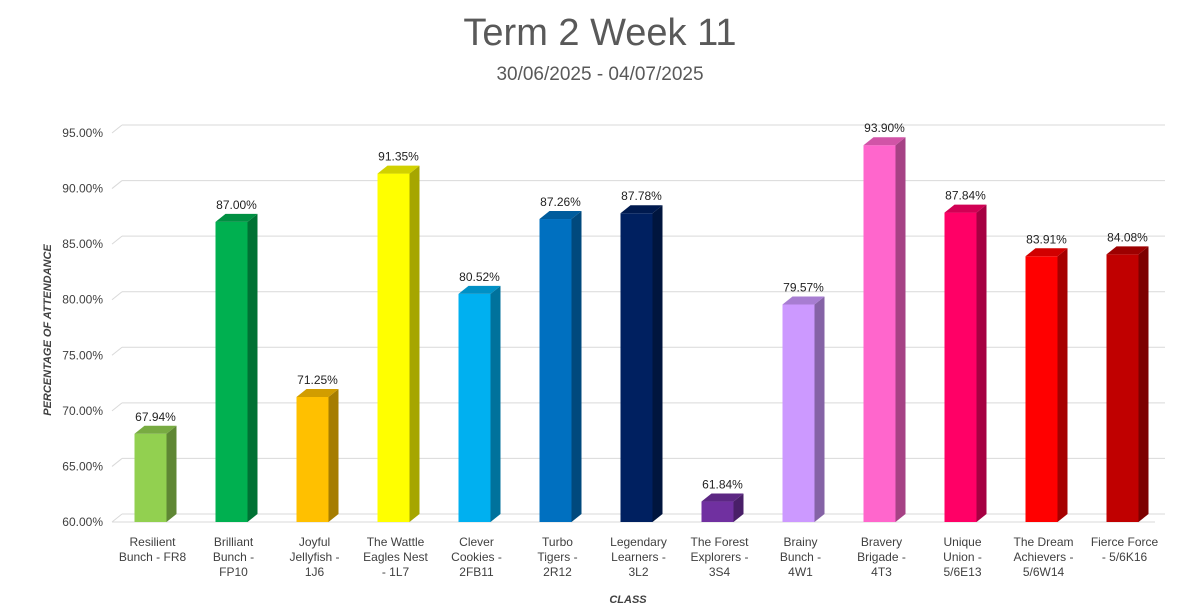 The image size is (1200, 613). Describe the element at coordinates (396, 572) in the screenshot. I see `category-label-line: - 1L7` at that location.